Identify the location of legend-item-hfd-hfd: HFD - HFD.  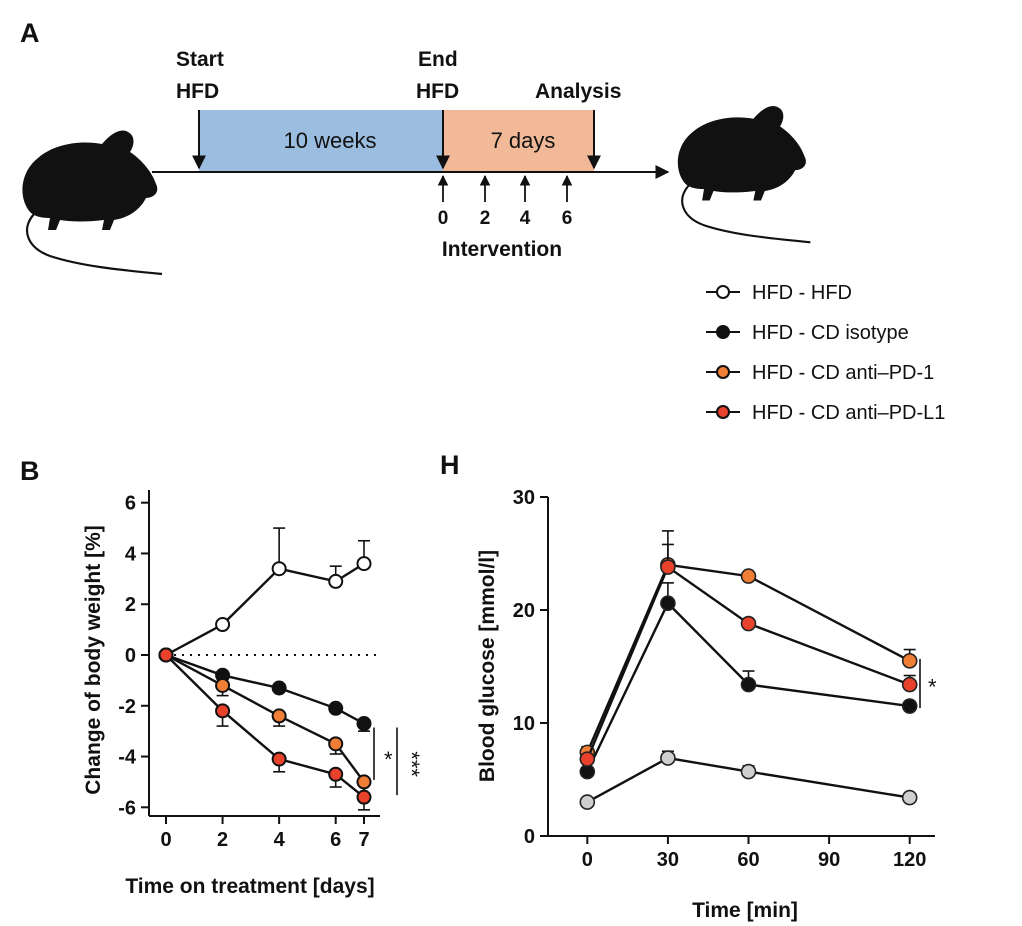
(779, 293).